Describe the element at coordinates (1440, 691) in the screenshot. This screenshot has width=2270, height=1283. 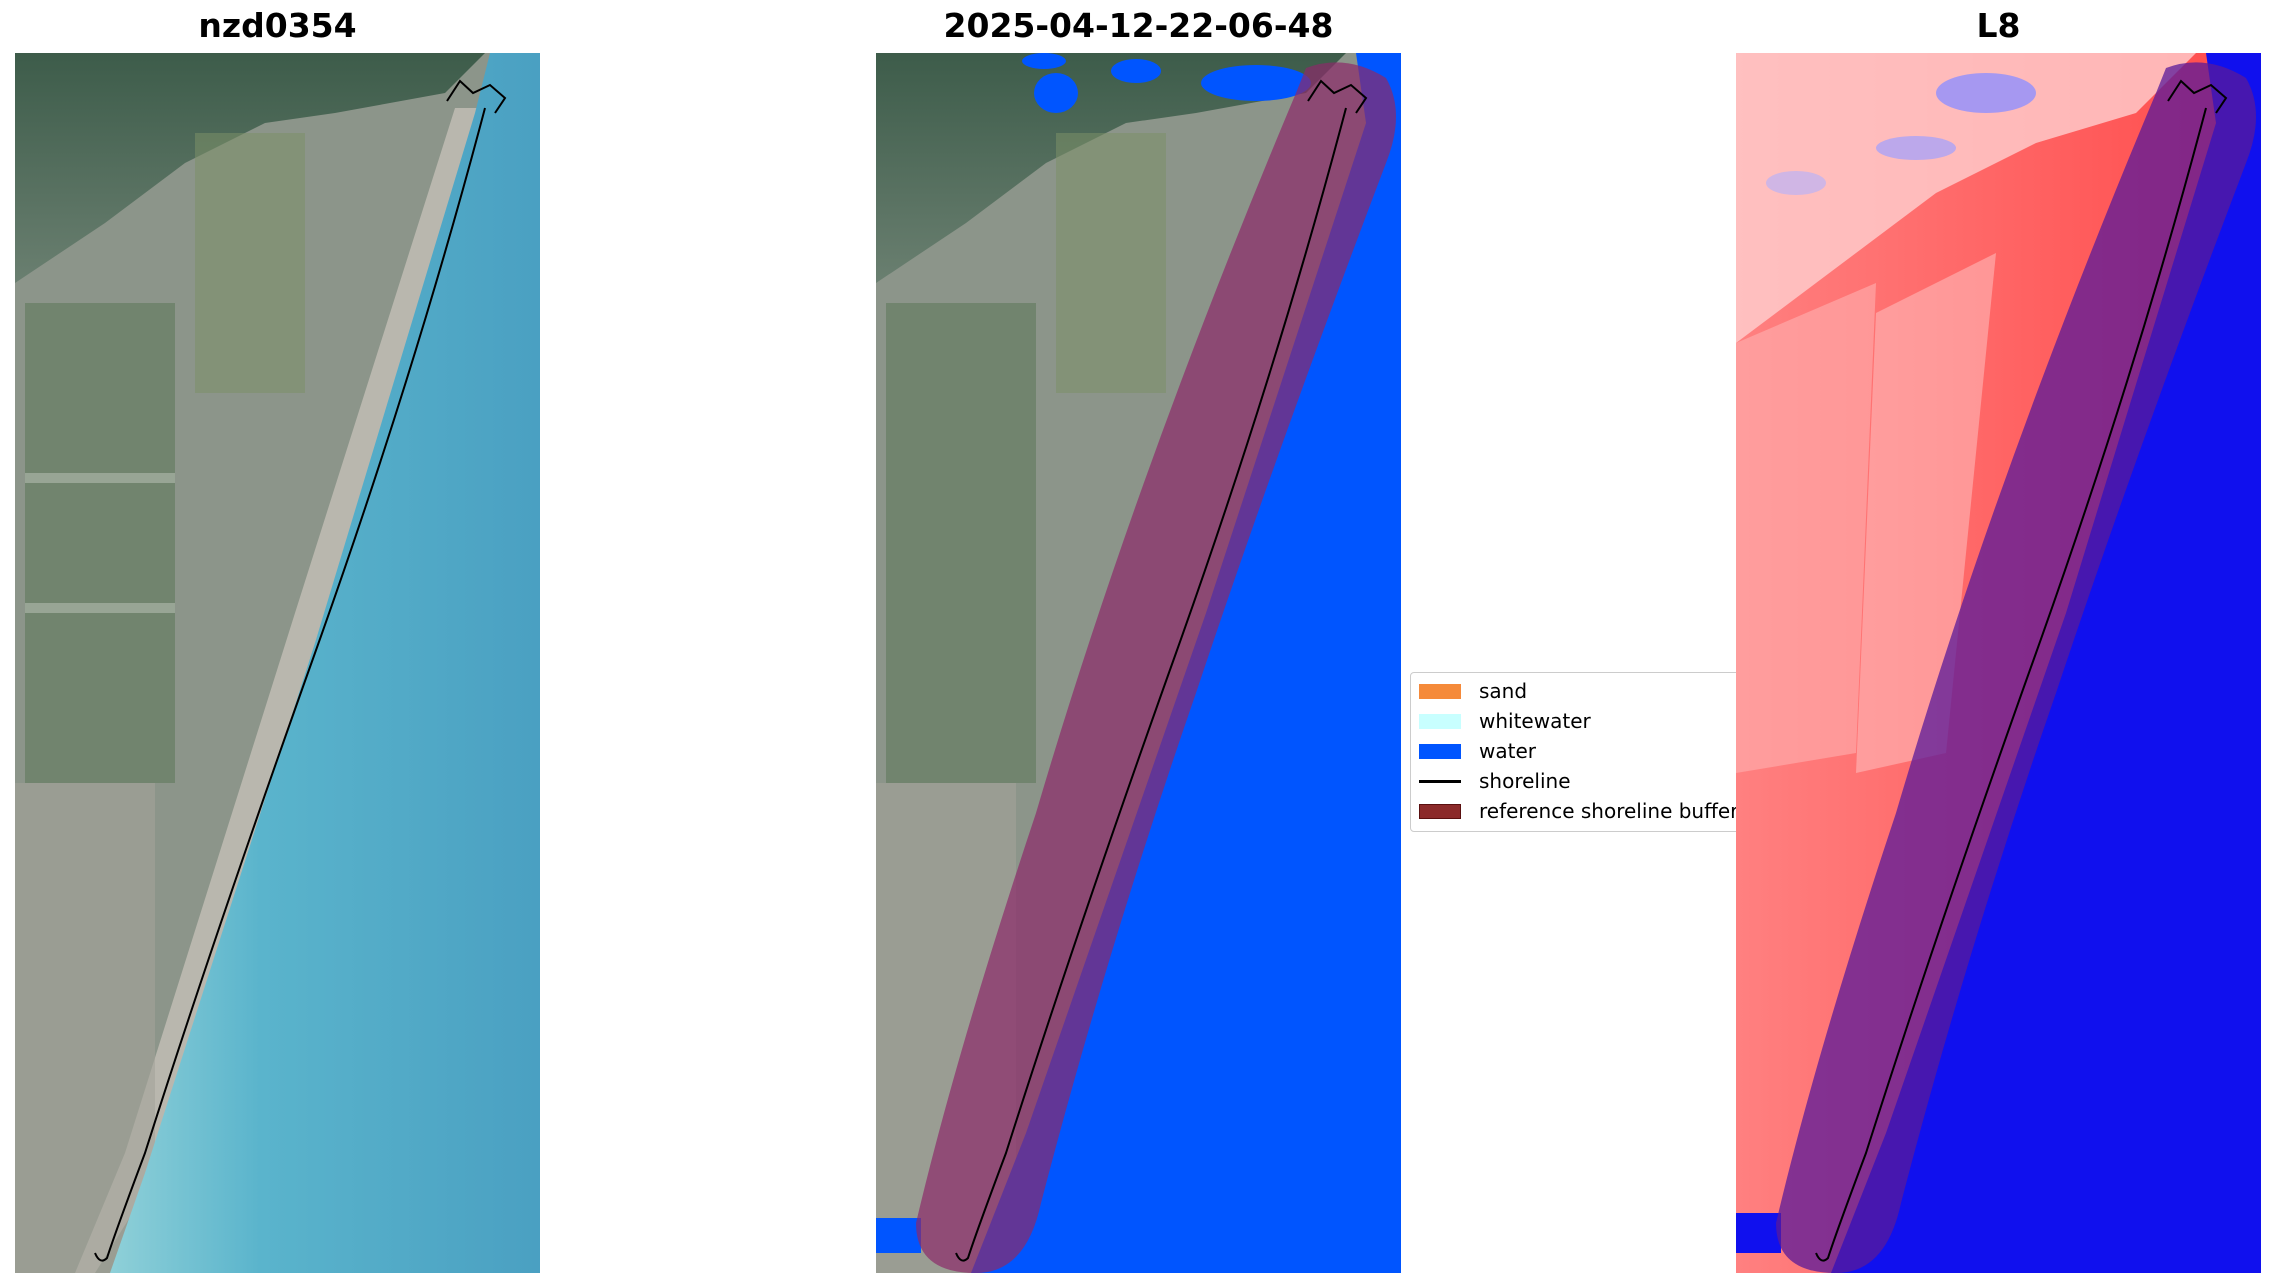
I see `sand-swatch` at that location.